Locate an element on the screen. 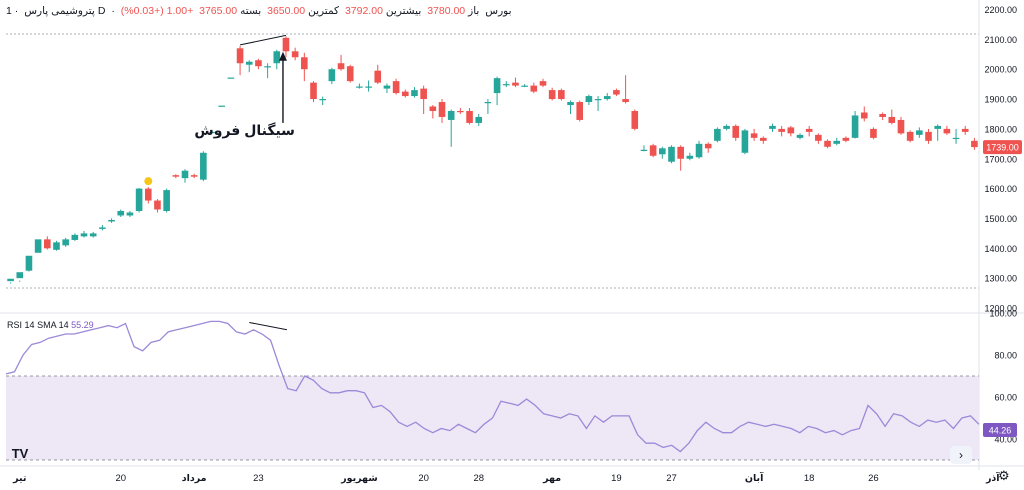  rsi-length: 14 is located at coordinates (29, 325).